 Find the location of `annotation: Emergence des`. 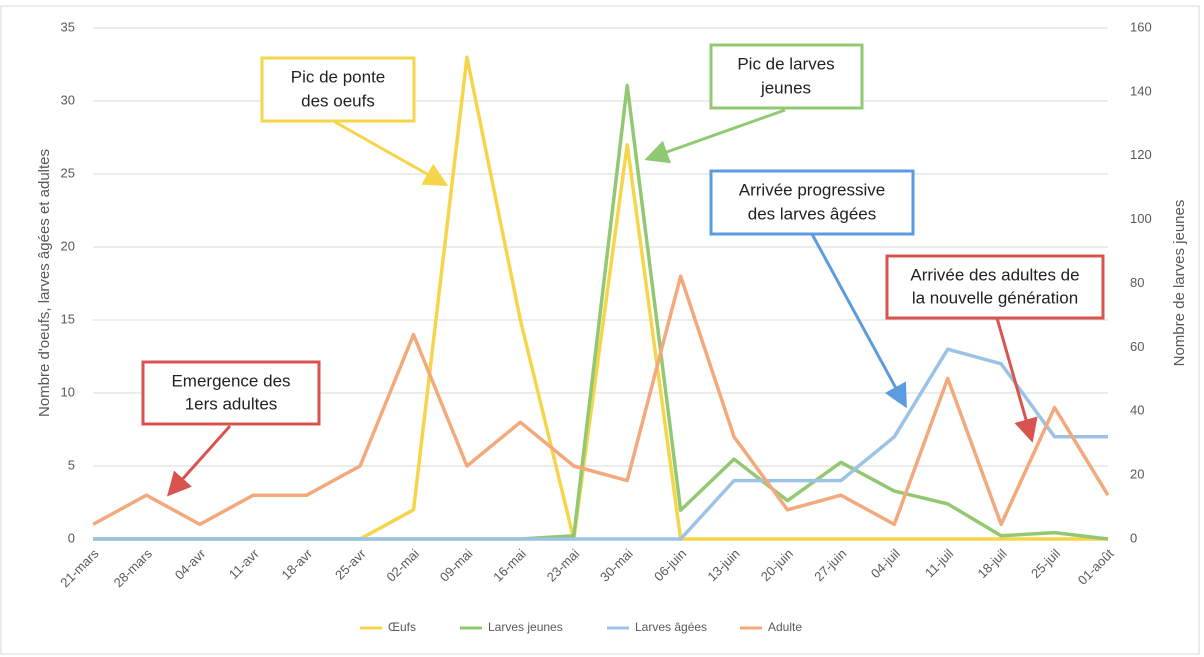

annotation: Emergence des is located at coordinates (230, 380).